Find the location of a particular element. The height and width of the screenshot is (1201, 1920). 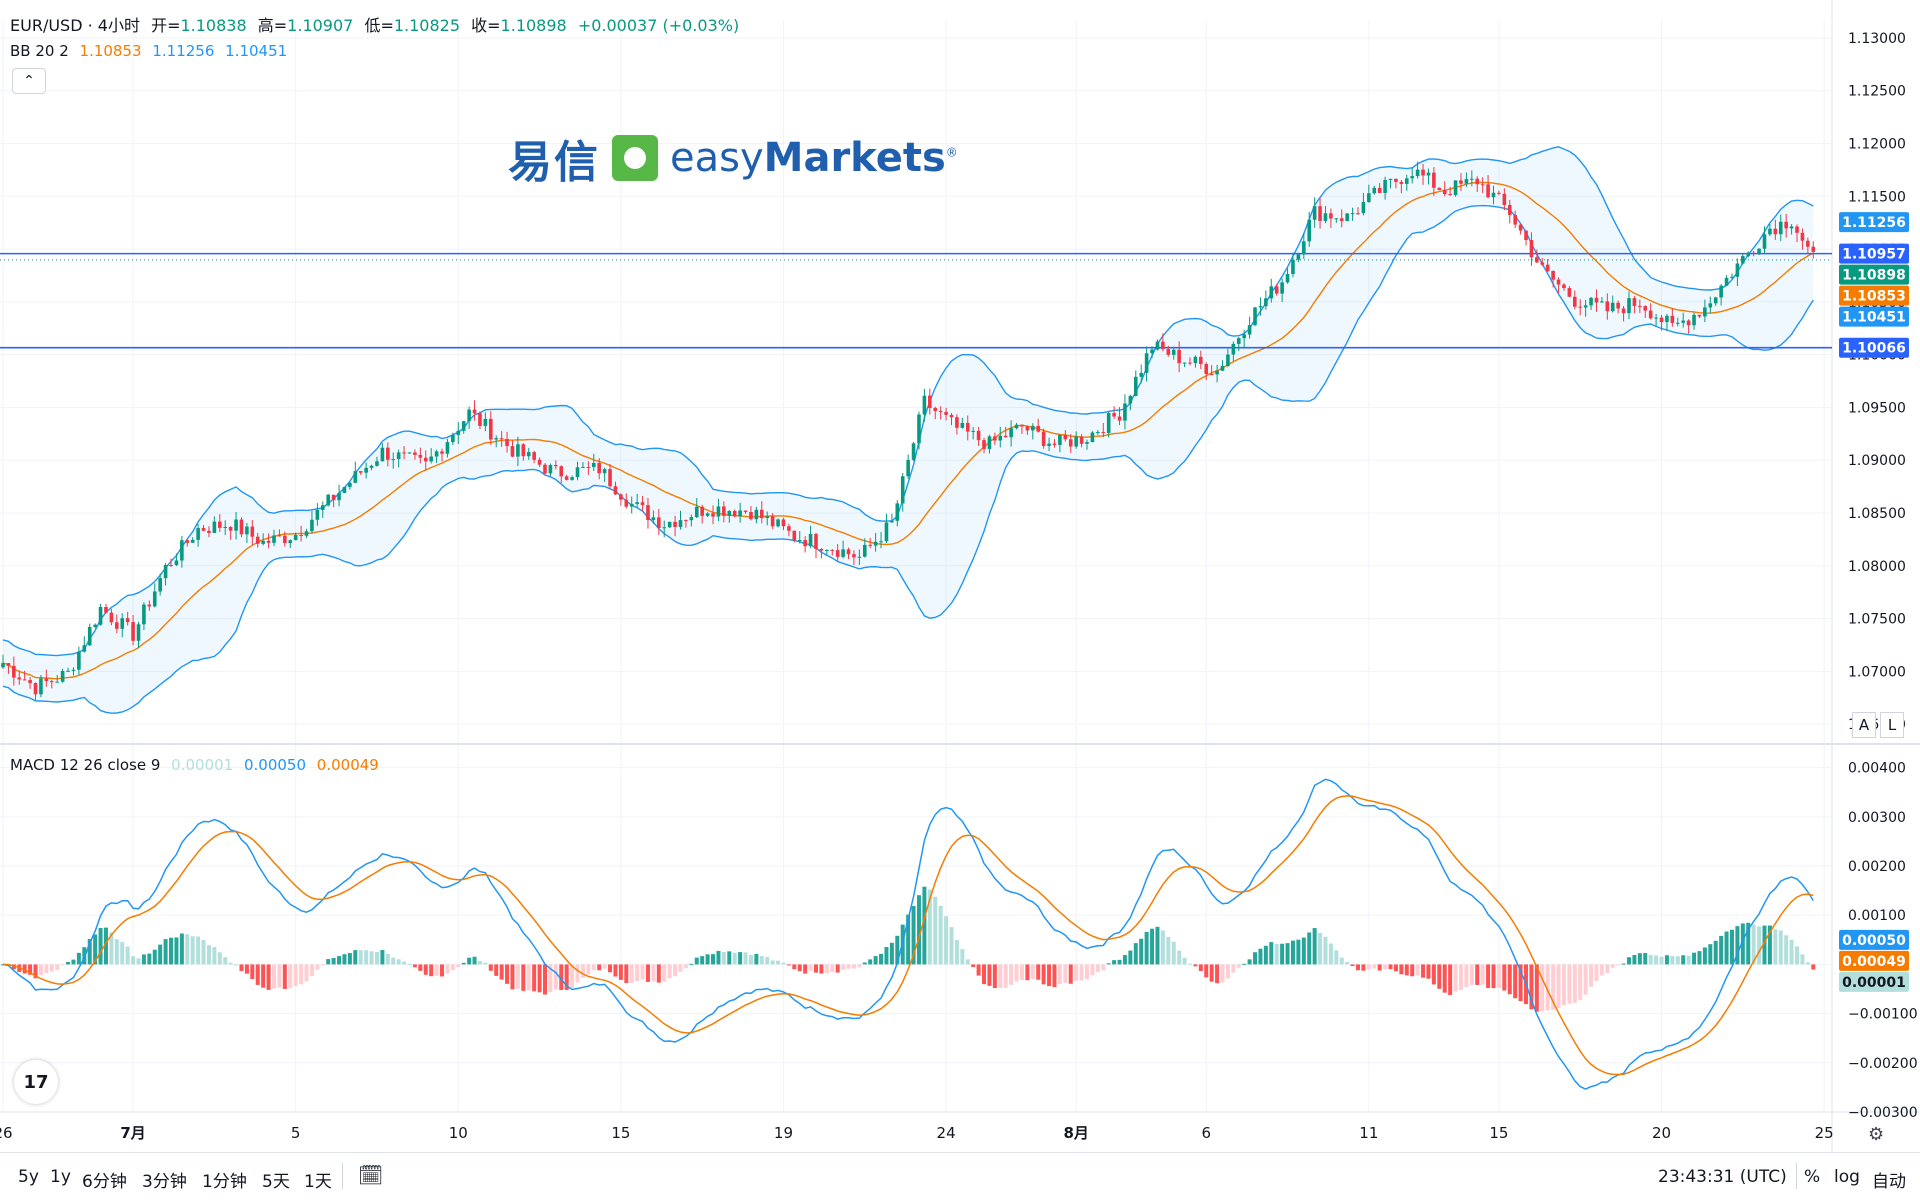

time-tick-label: 20 is located at coordinates (1661, 1133).